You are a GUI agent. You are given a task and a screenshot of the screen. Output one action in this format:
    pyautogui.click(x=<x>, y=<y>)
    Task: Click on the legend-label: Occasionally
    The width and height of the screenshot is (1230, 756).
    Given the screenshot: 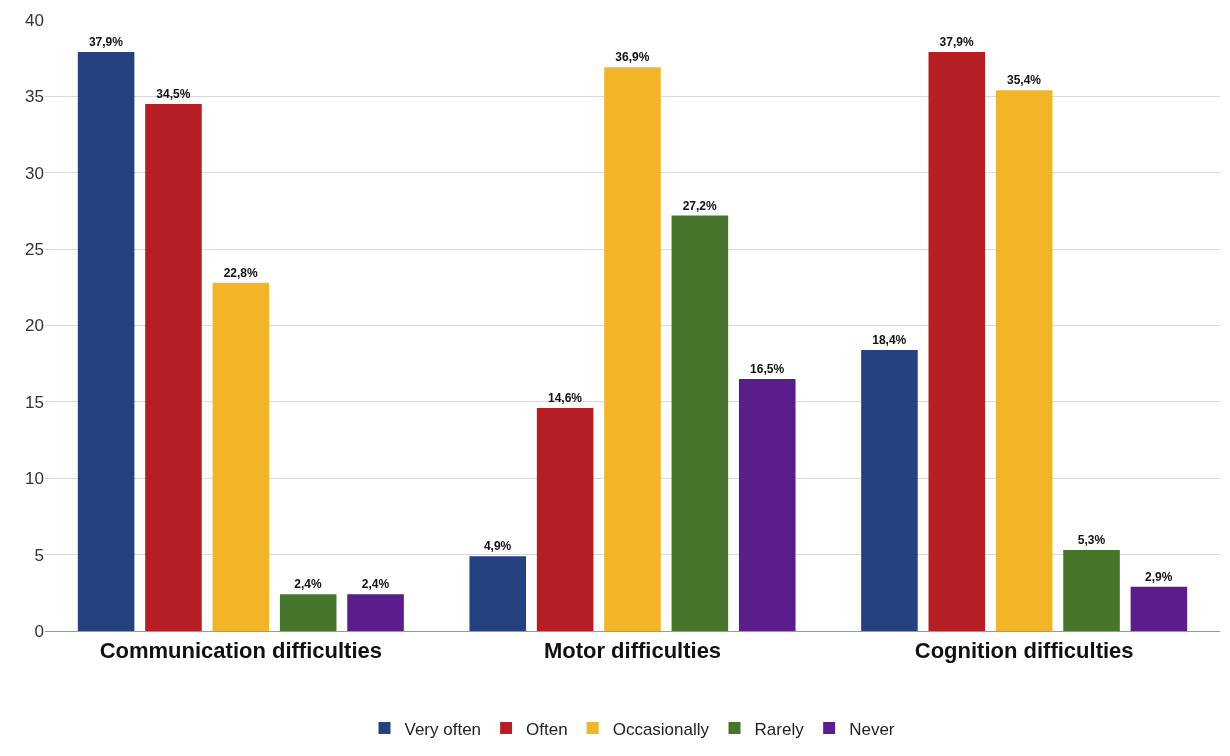 What is the action you would take?
    pyautogui.click(x=661, y=729)
    